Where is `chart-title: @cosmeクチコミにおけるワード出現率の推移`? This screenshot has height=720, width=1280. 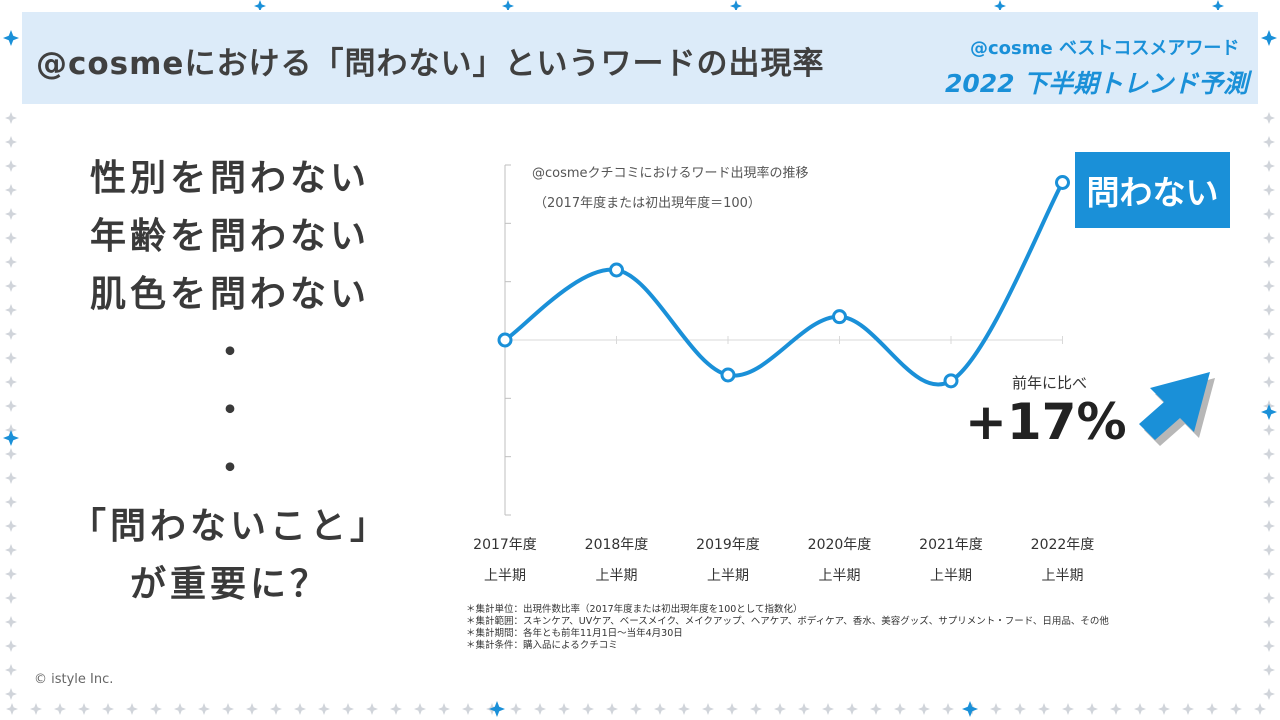
chart-title: @cosmeクチコミにおけるワード出現率の推移 is located at coordinates (670, 173).